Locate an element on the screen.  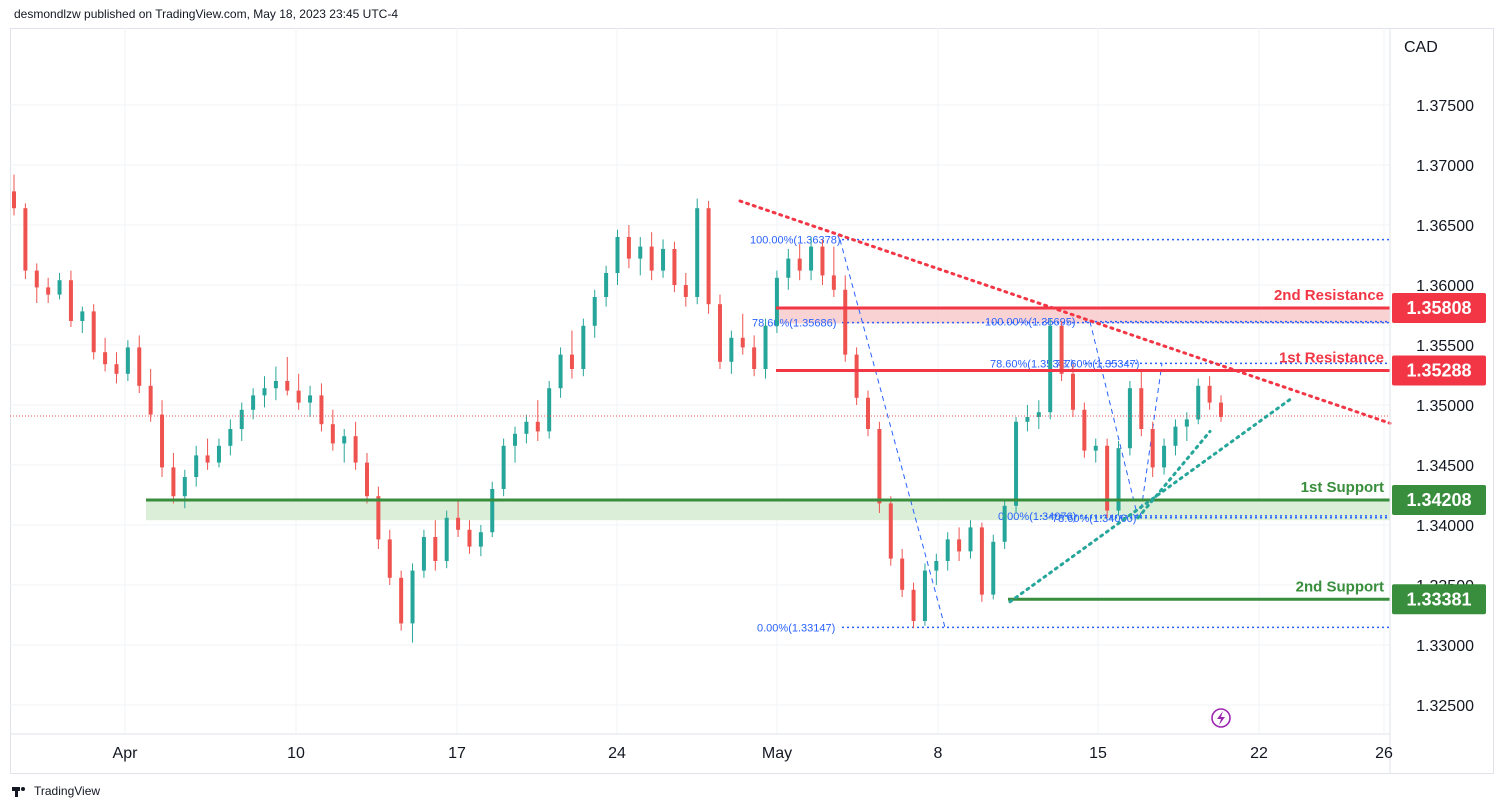
y-tick-label: 1.35000 is located at coordinates (1445, 406).